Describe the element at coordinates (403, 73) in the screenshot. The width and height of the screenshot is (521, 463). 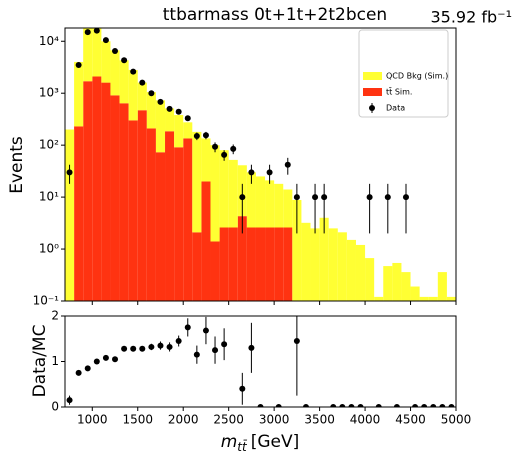
I see `legend: QCD Bkg (Sim.) tt̄ Sim. Data` at that location.